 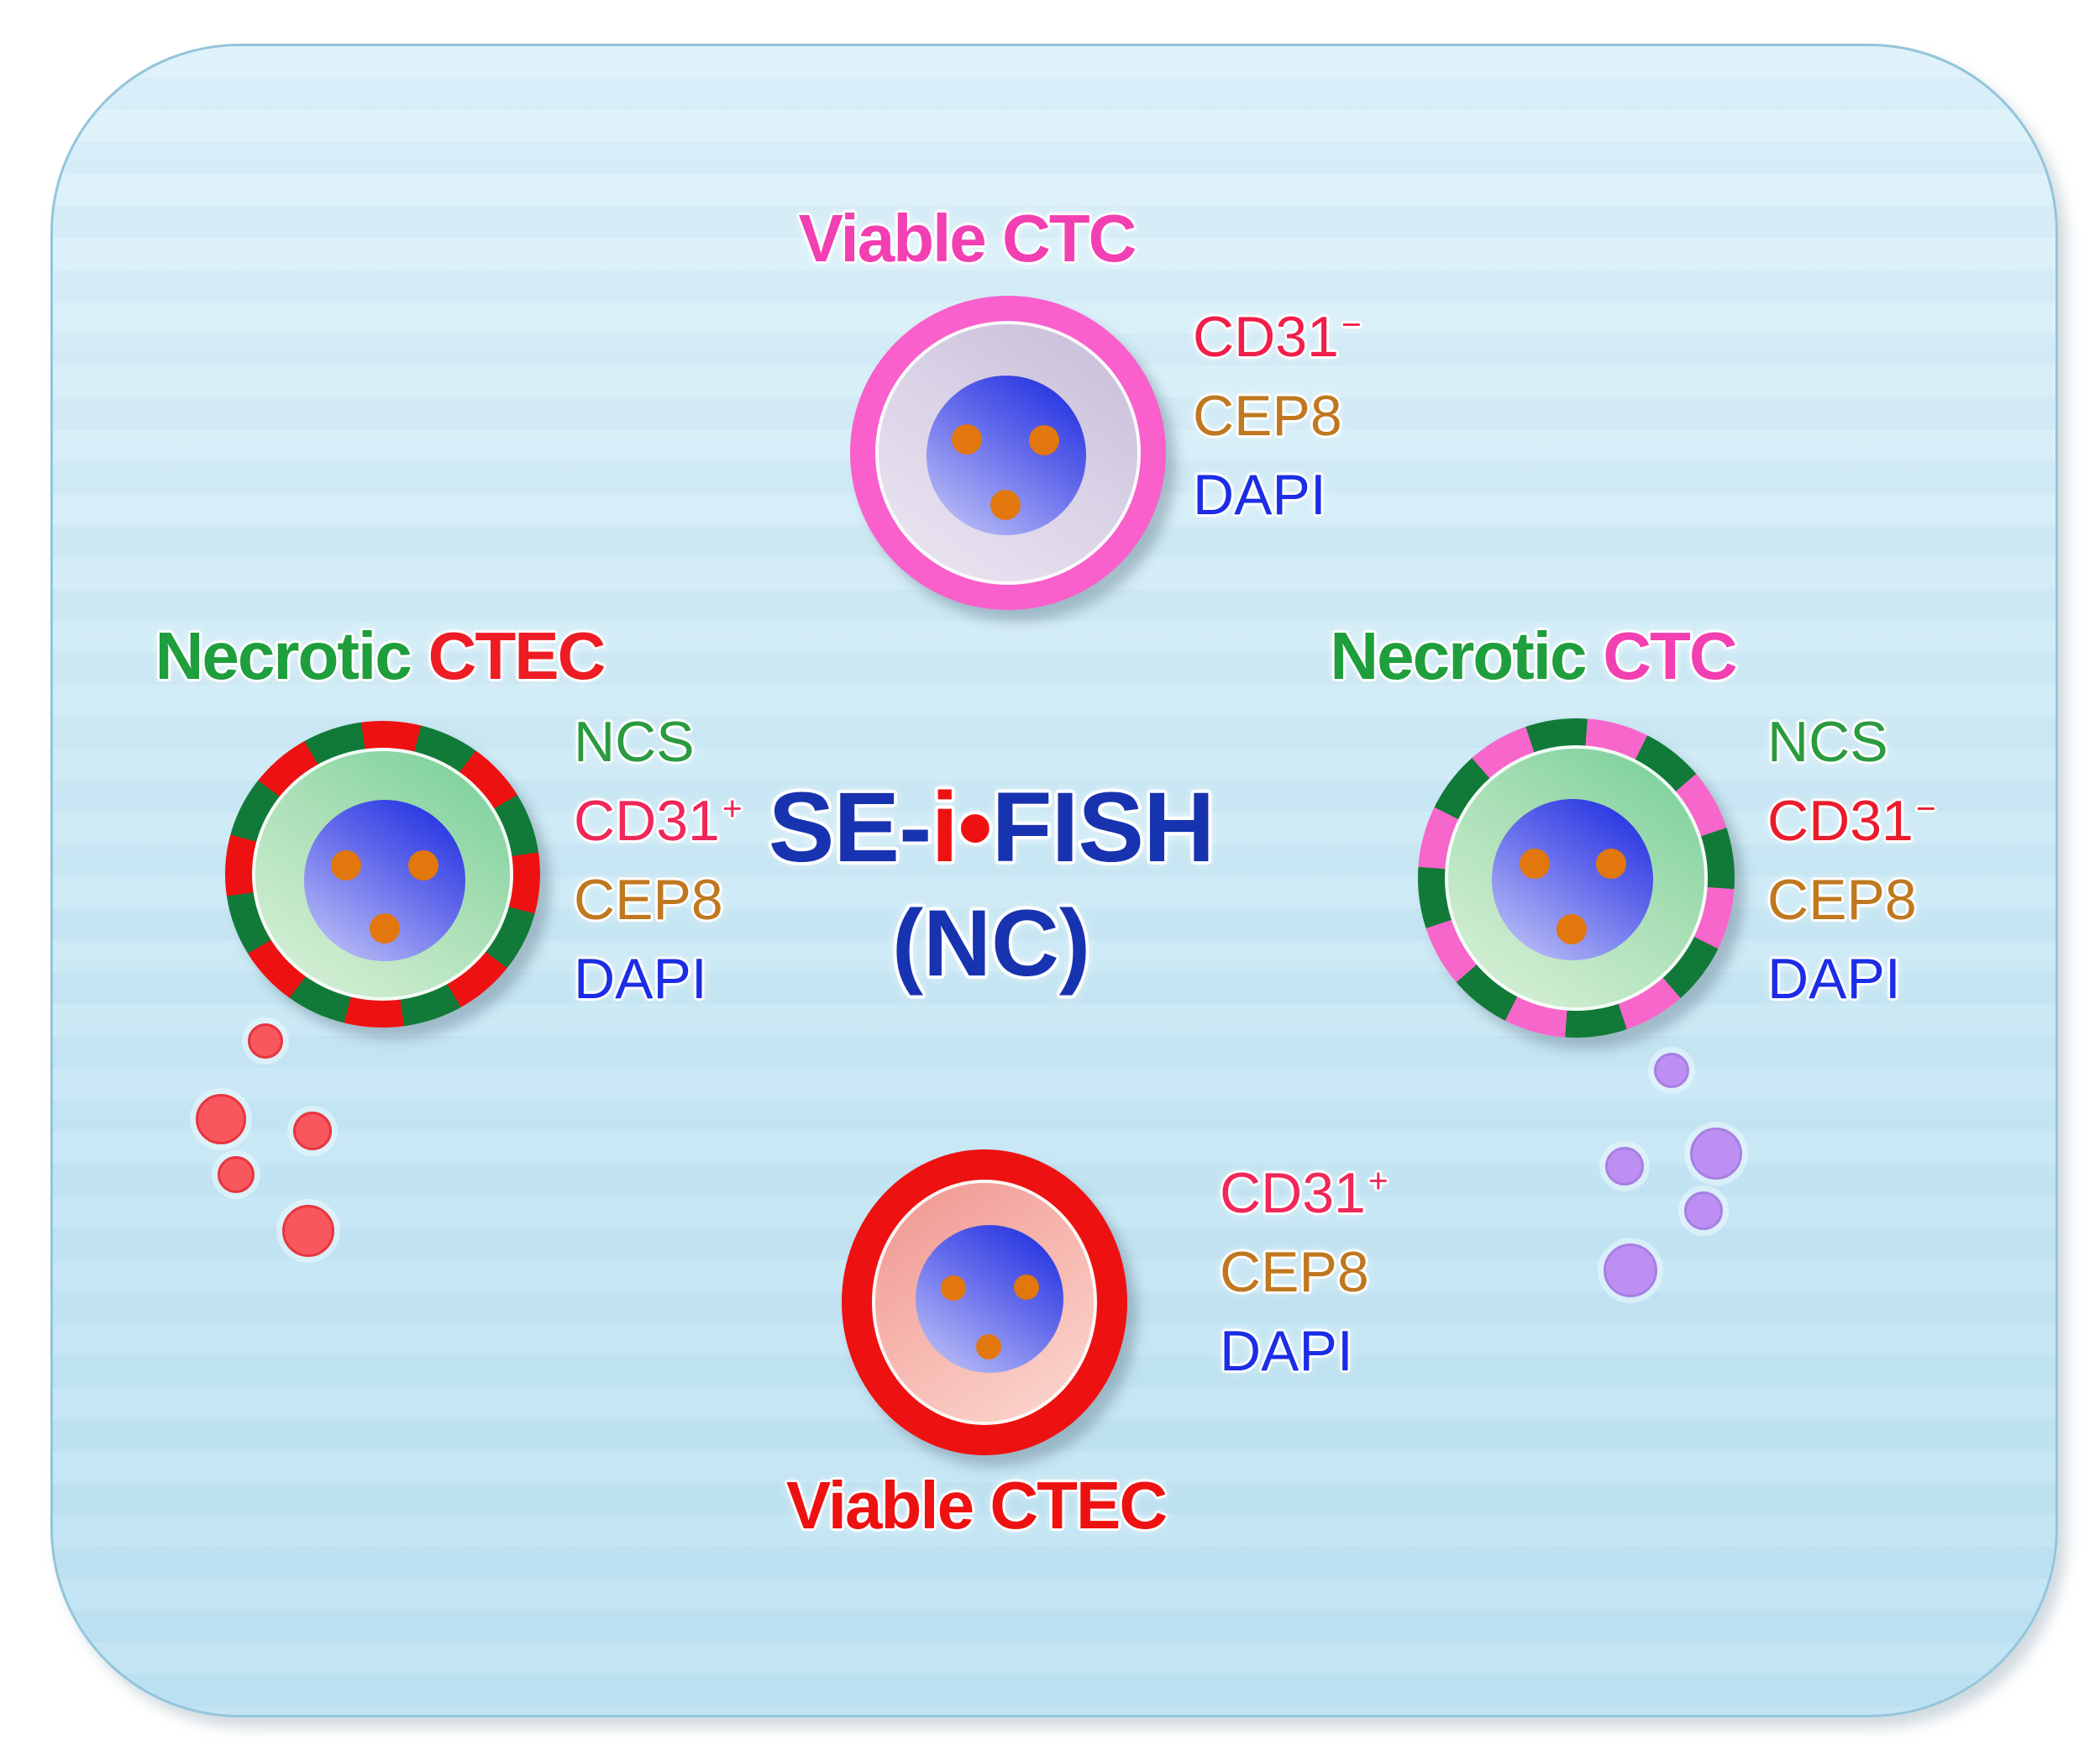 What do you see at coordinates (976, 1505) in the screenshot?
I see `title-viable-ctec: Viable CTEC` at bounding box center [976, 1505].